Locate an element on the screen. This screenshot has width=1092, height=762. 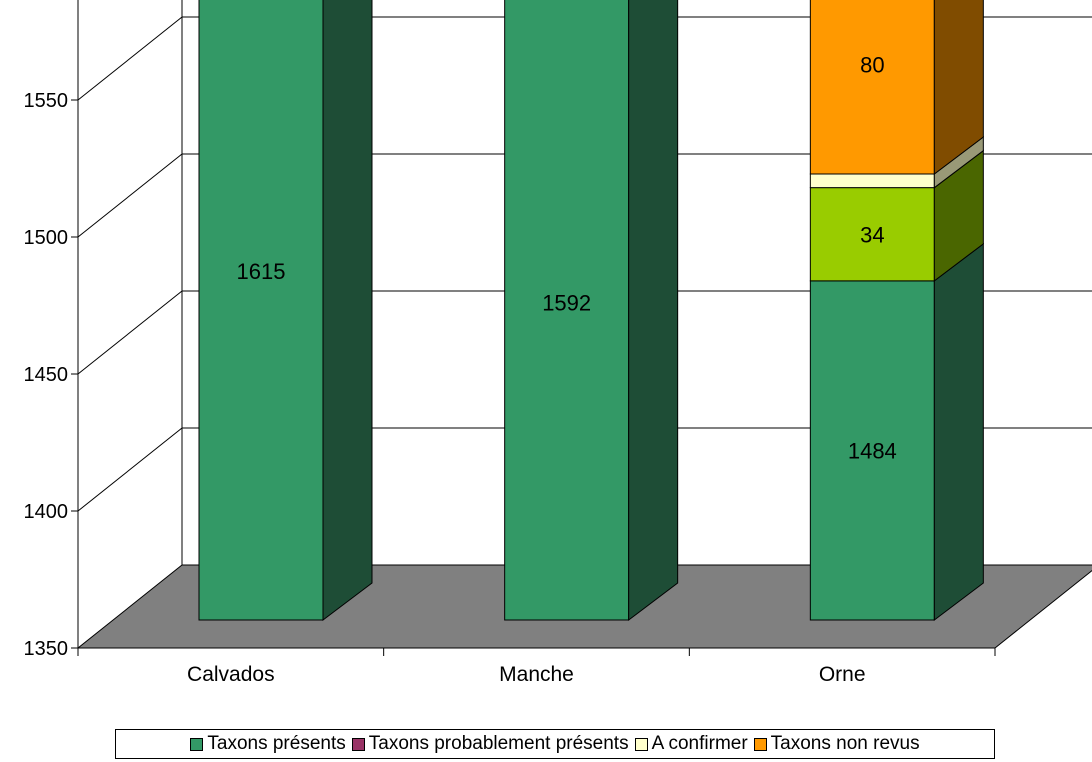
y-tick-label: 1500 is located at coordinates (46, 238).